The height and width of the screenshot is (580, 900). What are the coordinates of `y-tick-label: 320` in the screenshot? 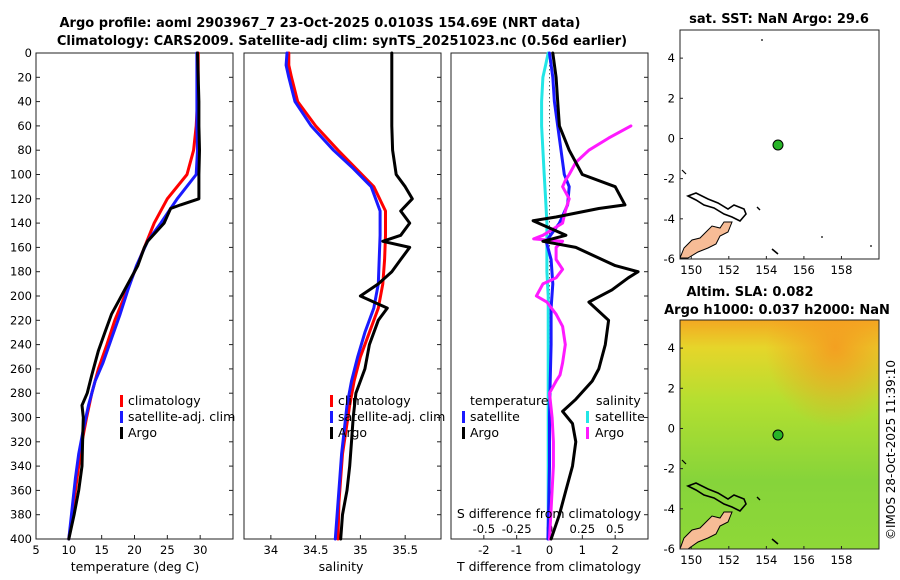 It's located at (21, 442).